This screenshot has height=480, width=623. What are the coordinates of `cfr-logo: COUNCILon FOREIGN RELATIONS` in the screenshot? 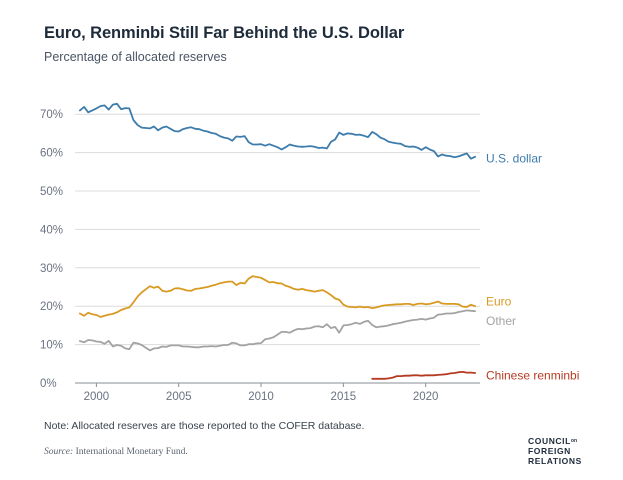 It's located at (555, 451).